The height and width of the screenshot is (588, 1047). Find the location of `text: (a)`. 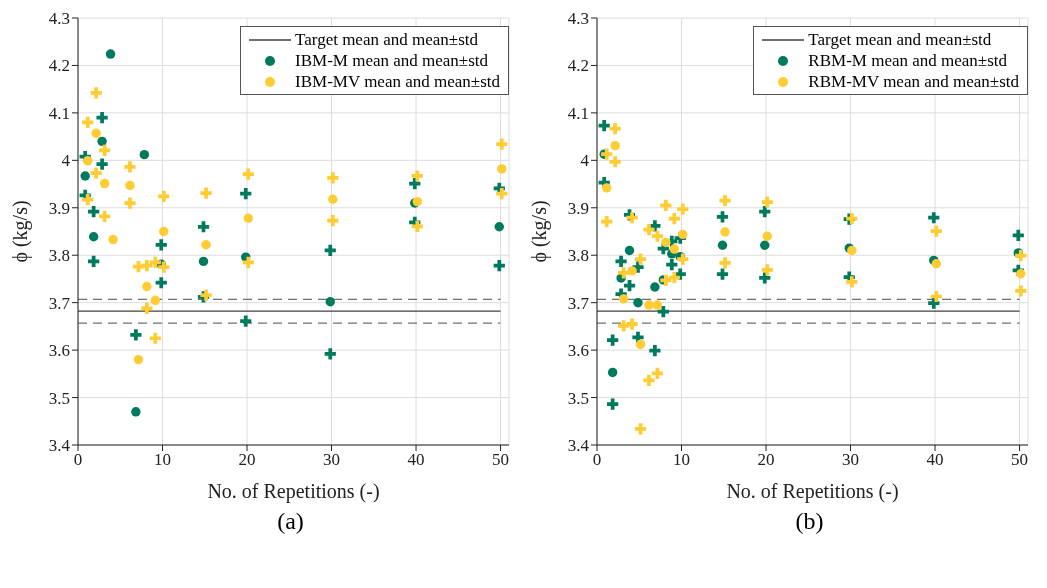

text: (a) is located at coordinates (290, 521).